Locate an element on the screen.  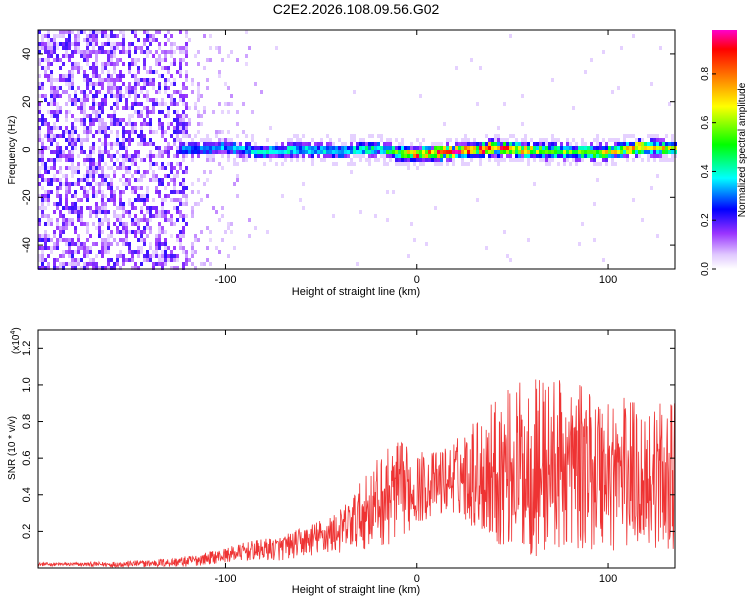
snr-x-tick-label: 100 is located at coordinates (608, 579).